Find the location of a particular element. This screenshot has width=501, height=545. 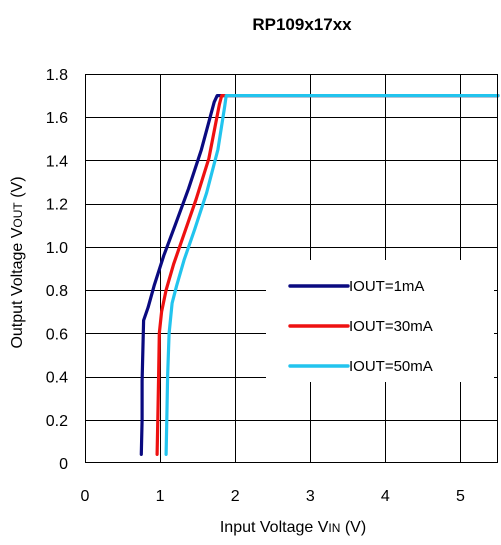

y-tick-label: 1.6 is located at coordinates (57, 118).